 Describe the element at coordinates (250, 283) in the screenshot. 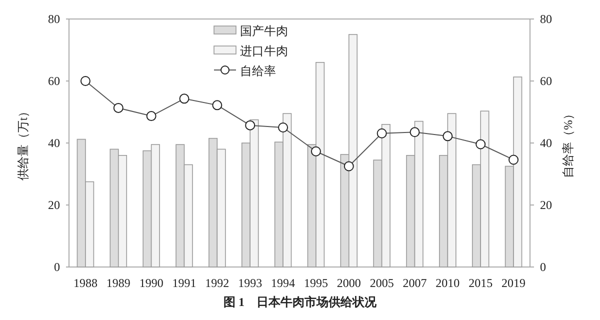

I see `x-tick-label: 1993` at that location.